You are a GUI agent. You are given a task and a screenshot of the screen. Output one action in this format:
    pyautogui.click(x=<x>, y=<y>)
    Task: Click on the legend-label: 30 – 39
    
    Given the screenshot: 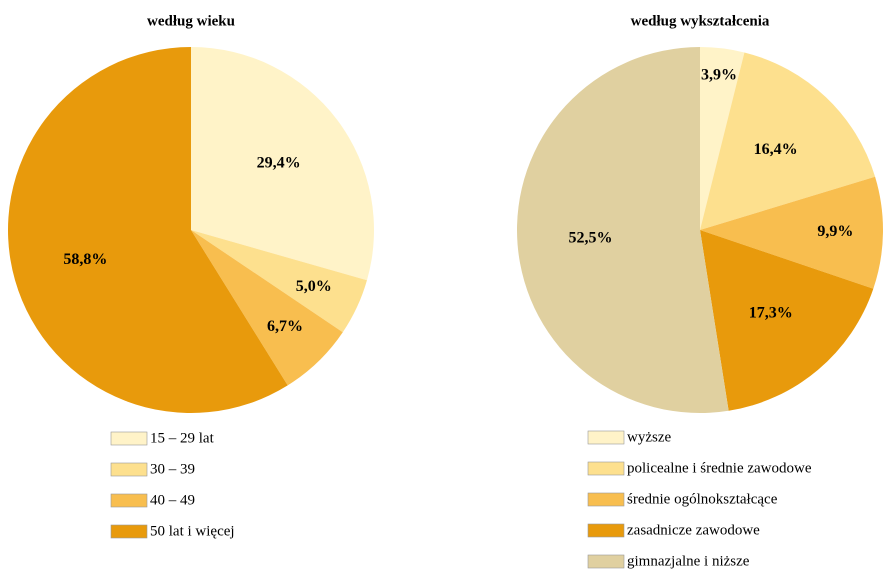 What is the action you would take?
    pyautogui.click(x=172, y=469)
    